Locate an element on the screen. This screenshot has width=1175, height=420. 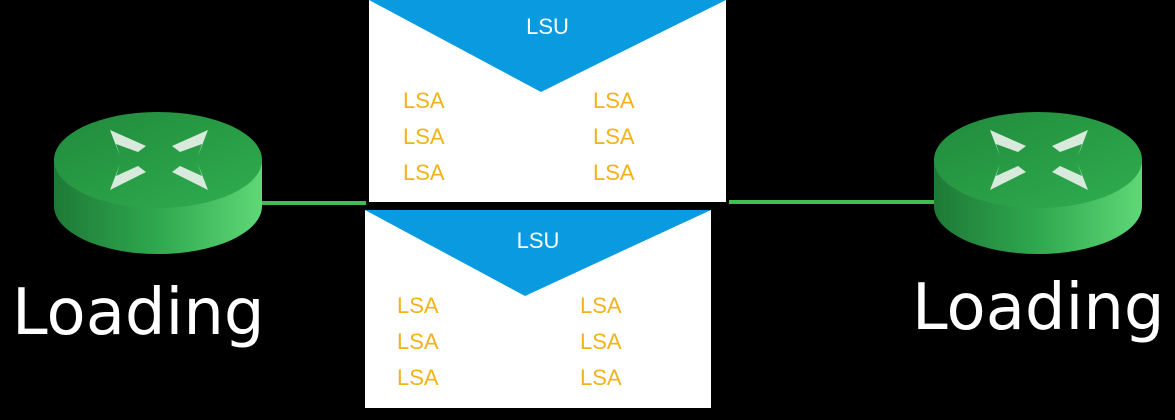
router-right is located at coordinates (1038, 183).